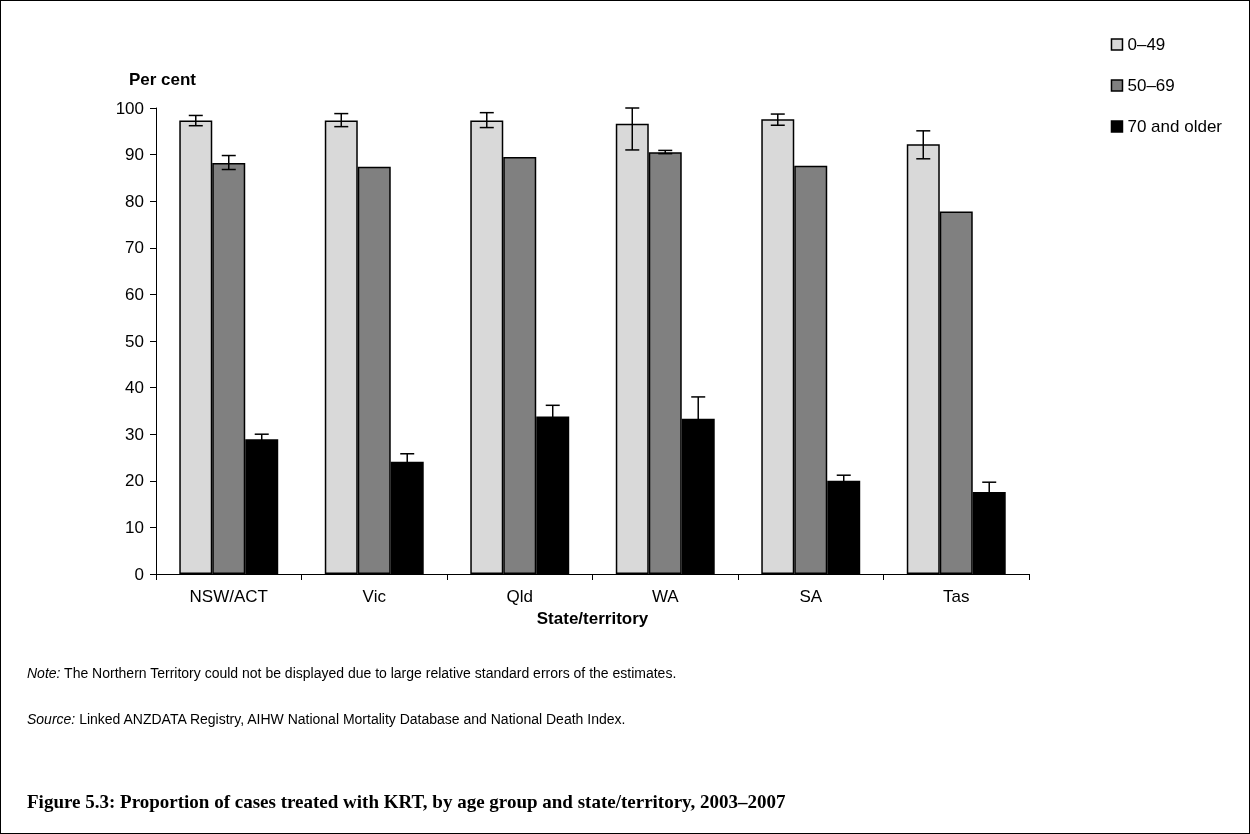 The height and width of the screenshot is (834, 1250). I want to click on y-tick-label: 30, so click(134, 434).